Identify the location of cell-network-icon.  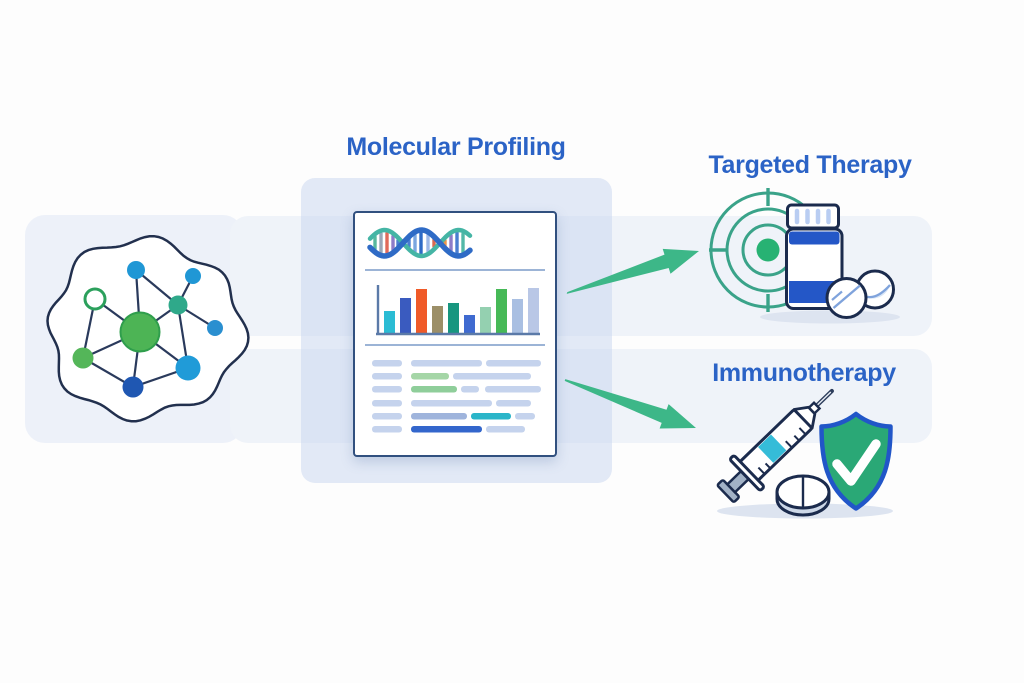
(148, 328).